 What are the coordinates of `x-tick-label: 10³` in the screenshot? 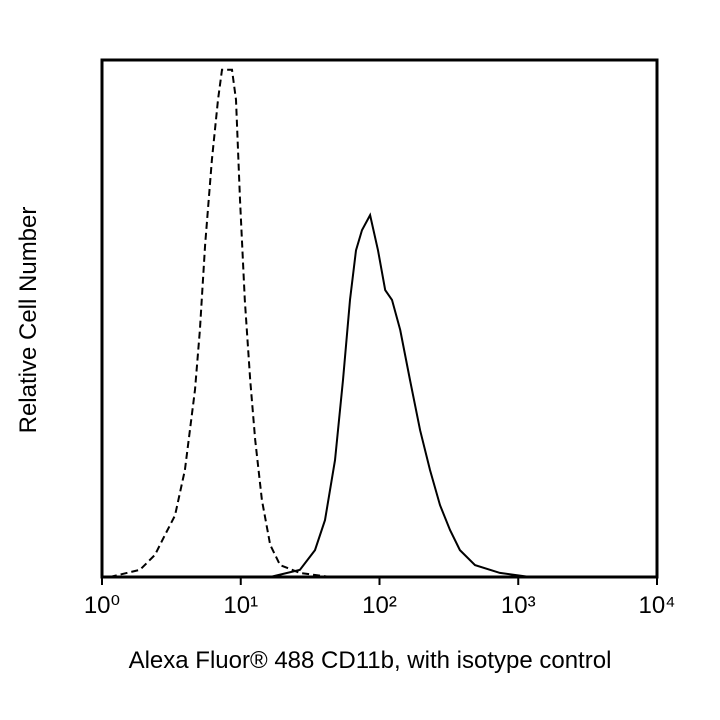 It's located at (518, 605).